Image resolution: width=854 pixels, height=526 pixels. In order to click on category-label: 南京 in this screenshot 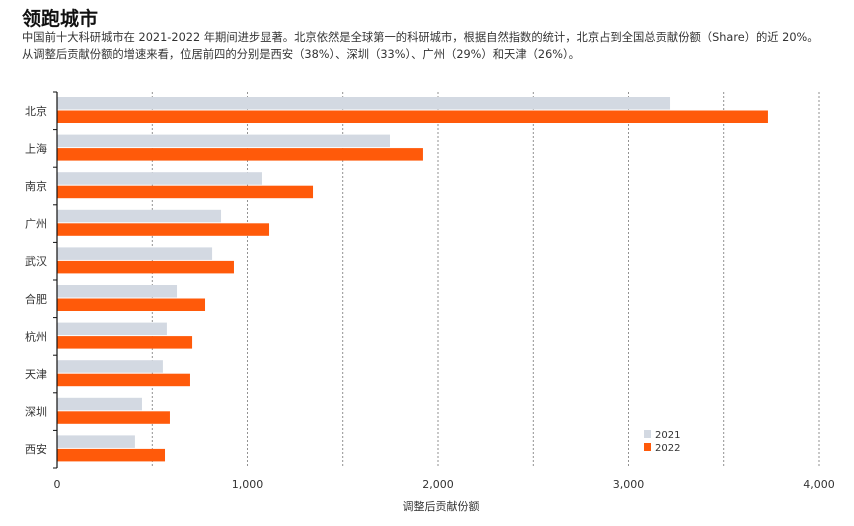, I will do `click(36, 186)`.